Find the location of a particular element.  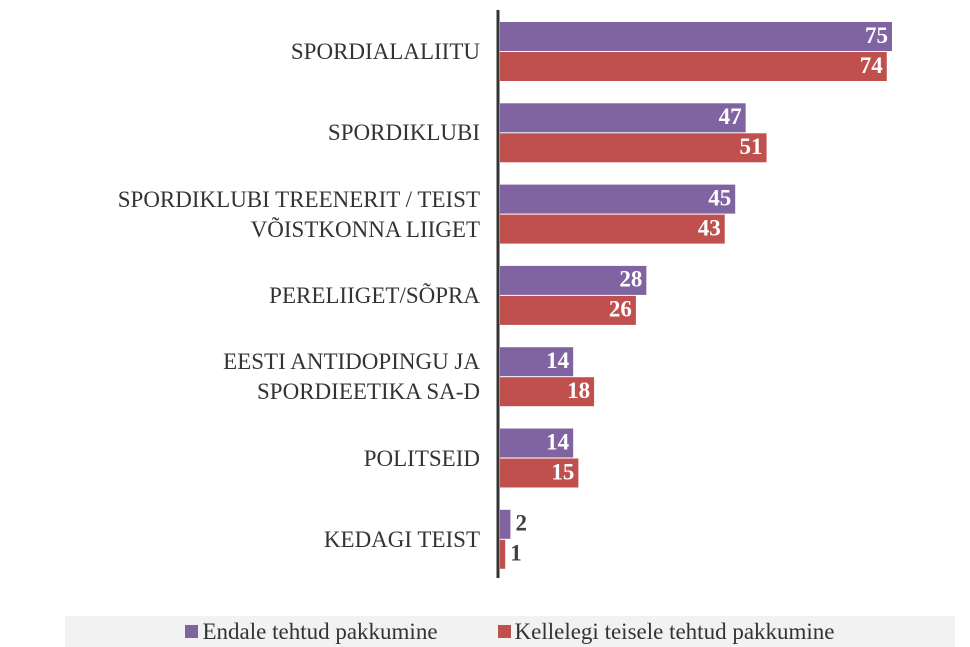

legend-item: Kellelegi teisele tehtud pakkumine is located at coordinates (666, 631).